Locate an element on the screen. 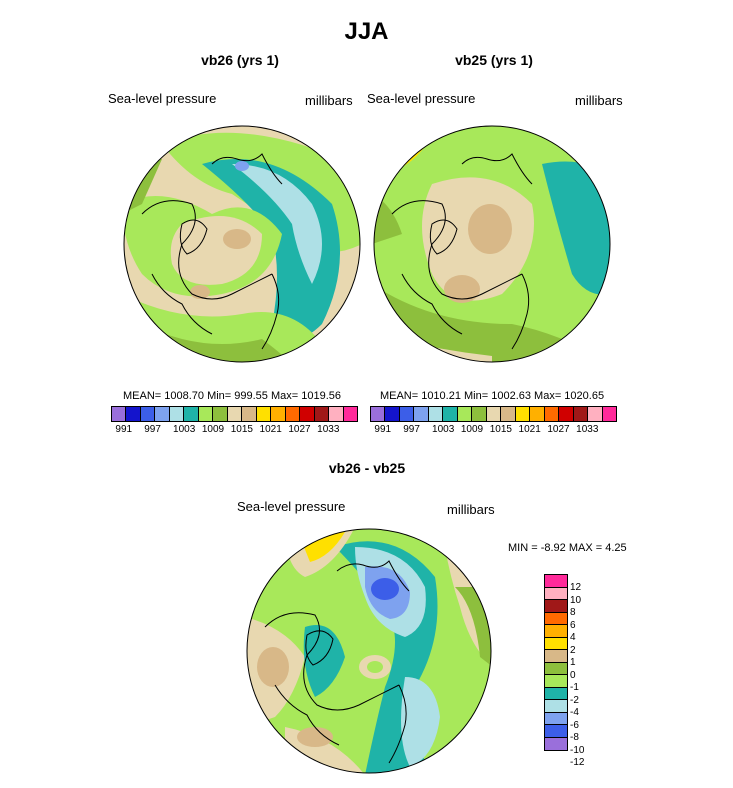 This screenshot has height=788, width=733. panel-3-map is located at coordinates (369, 651).